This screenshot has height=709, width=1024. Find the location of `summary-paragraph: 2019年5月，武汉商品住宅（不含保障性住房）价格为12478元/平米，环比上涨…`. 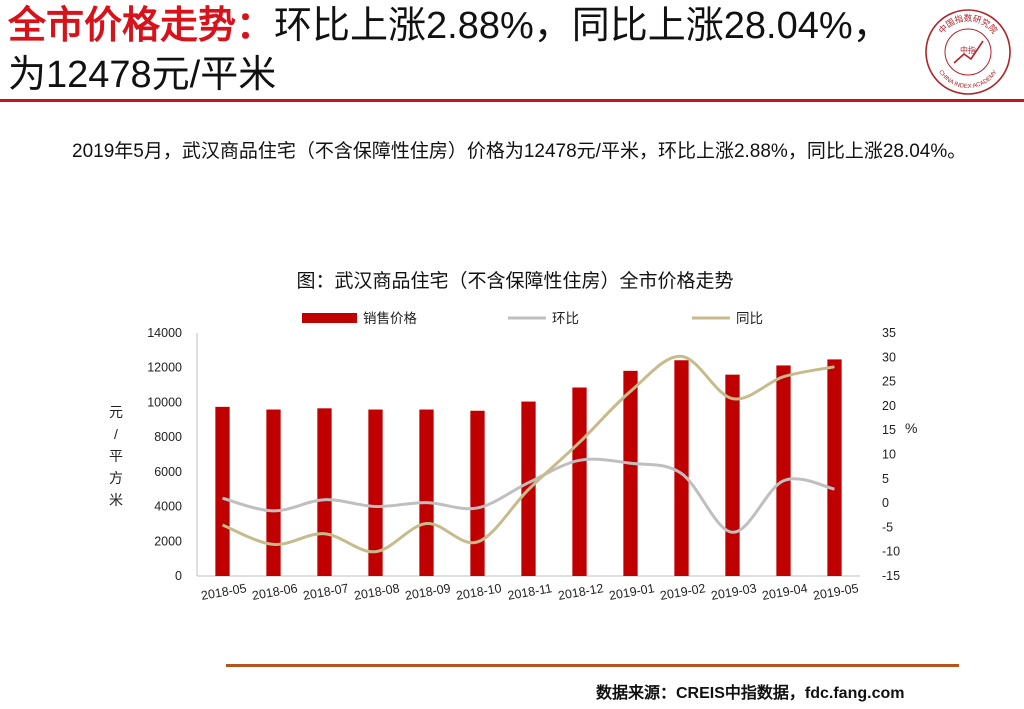

summary-paragraph: 2019年5月，武汉商品住宅（不含保障性住房）价格为12478元/平米，环比上涨… is located at coordinates (519, 152).